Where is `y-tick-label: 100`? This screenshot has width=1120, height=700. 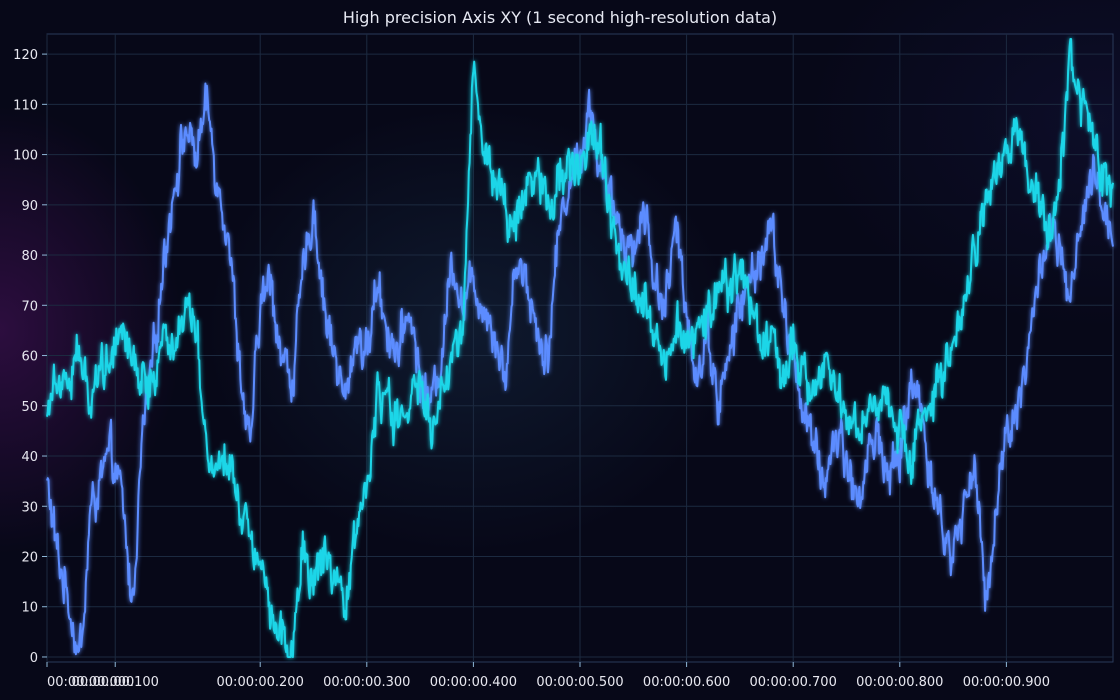
y-tick-label: 100 is located at coordinates (25, 156).